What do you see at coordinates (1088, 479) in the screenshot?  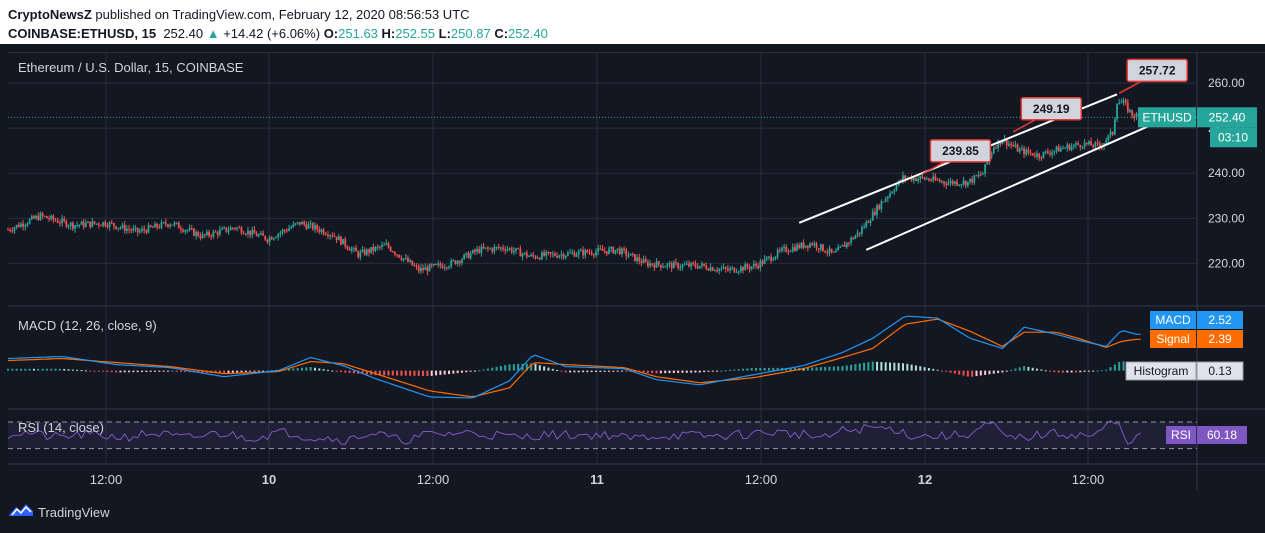 I see `x-tick-label: 12:00` at bounding box center [1088, 479].